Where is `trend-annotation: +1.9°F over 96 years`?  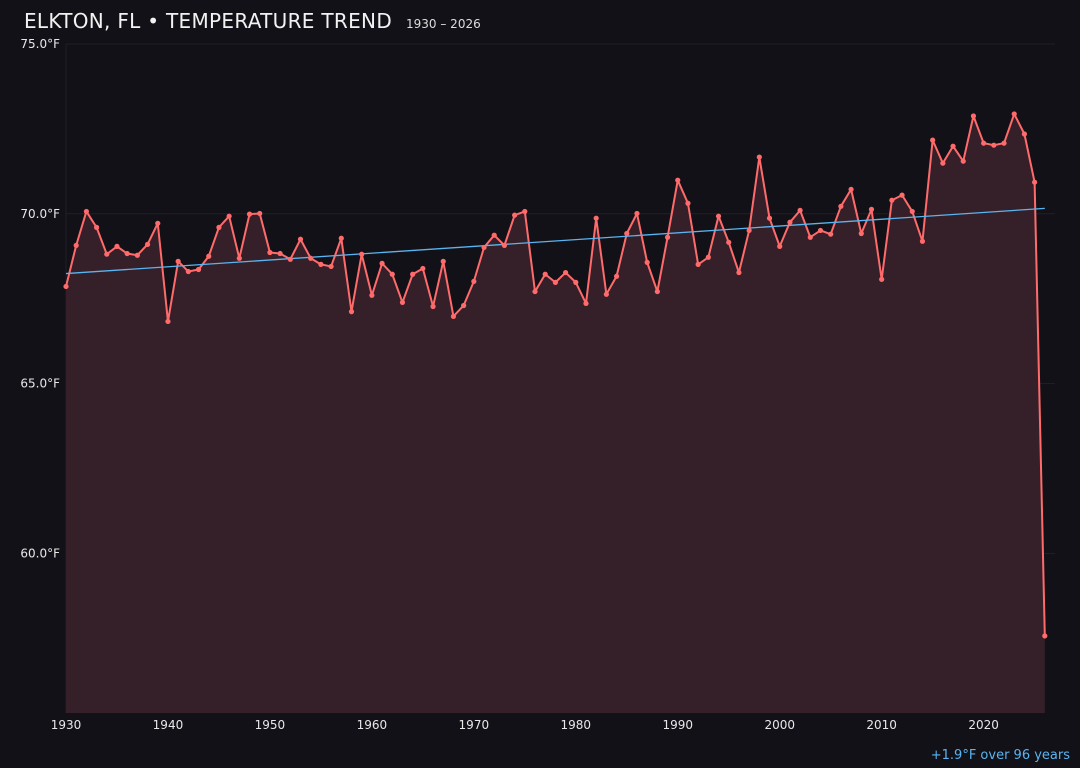
trend-annotation: +1.9°F over 96 years is located at coordinates (1000, 755).